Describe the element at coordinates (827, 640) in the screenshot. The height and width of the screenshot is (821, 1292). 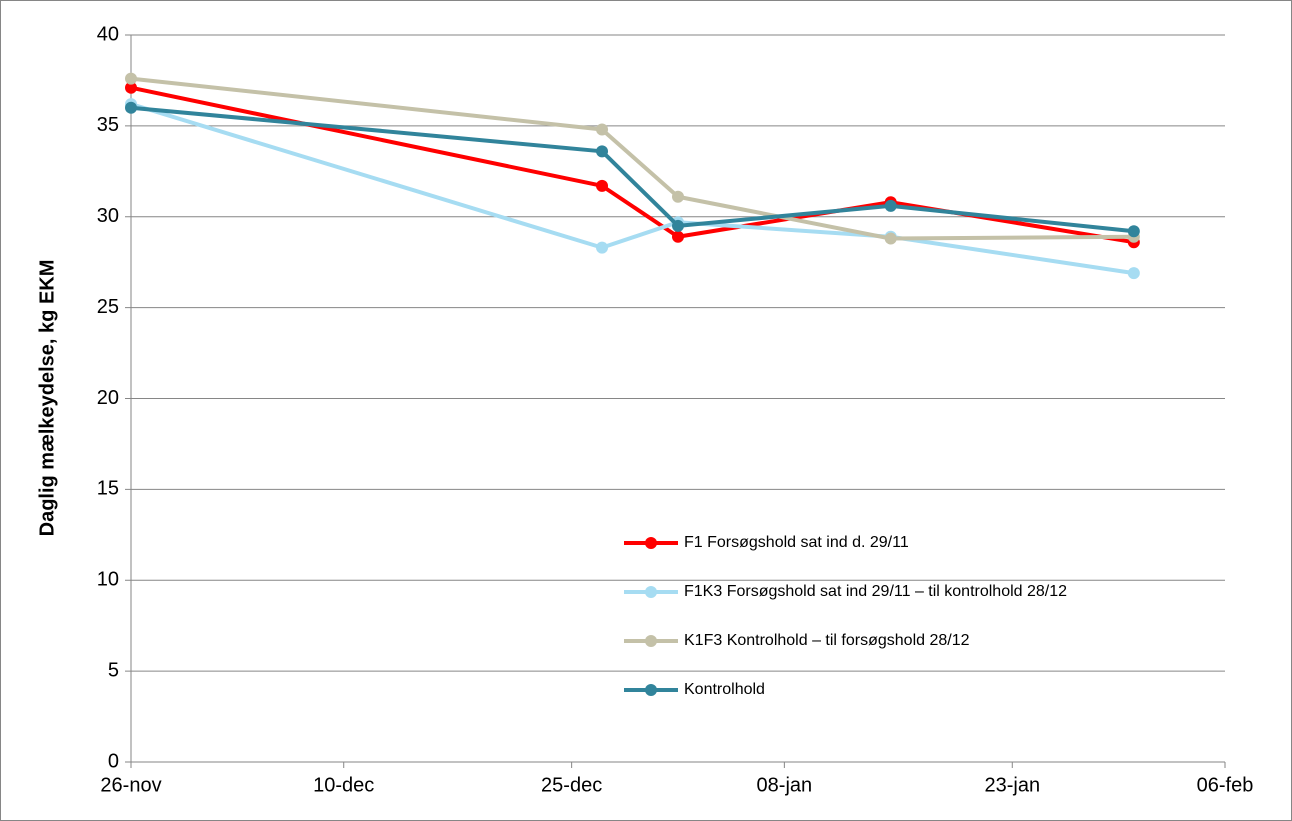
I see `legend-label: K1F3 Kontrolhold – til forsøgshold 28/12` at that location.